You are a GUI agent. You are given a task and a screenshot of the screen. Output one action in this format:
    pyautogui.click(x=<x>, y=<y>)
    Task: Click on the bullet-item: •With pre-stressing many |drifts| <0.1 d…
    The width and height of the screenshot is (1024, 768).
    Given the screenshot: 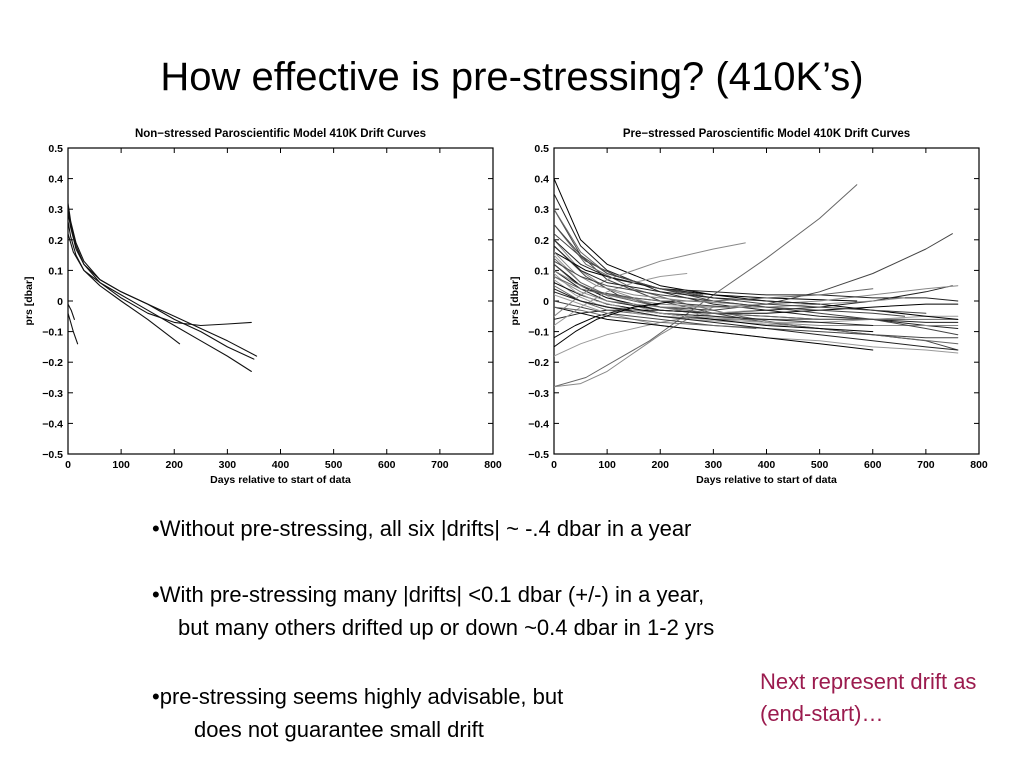 What is the action you would take?
    pyautogui.click(x=433, y=611)
    